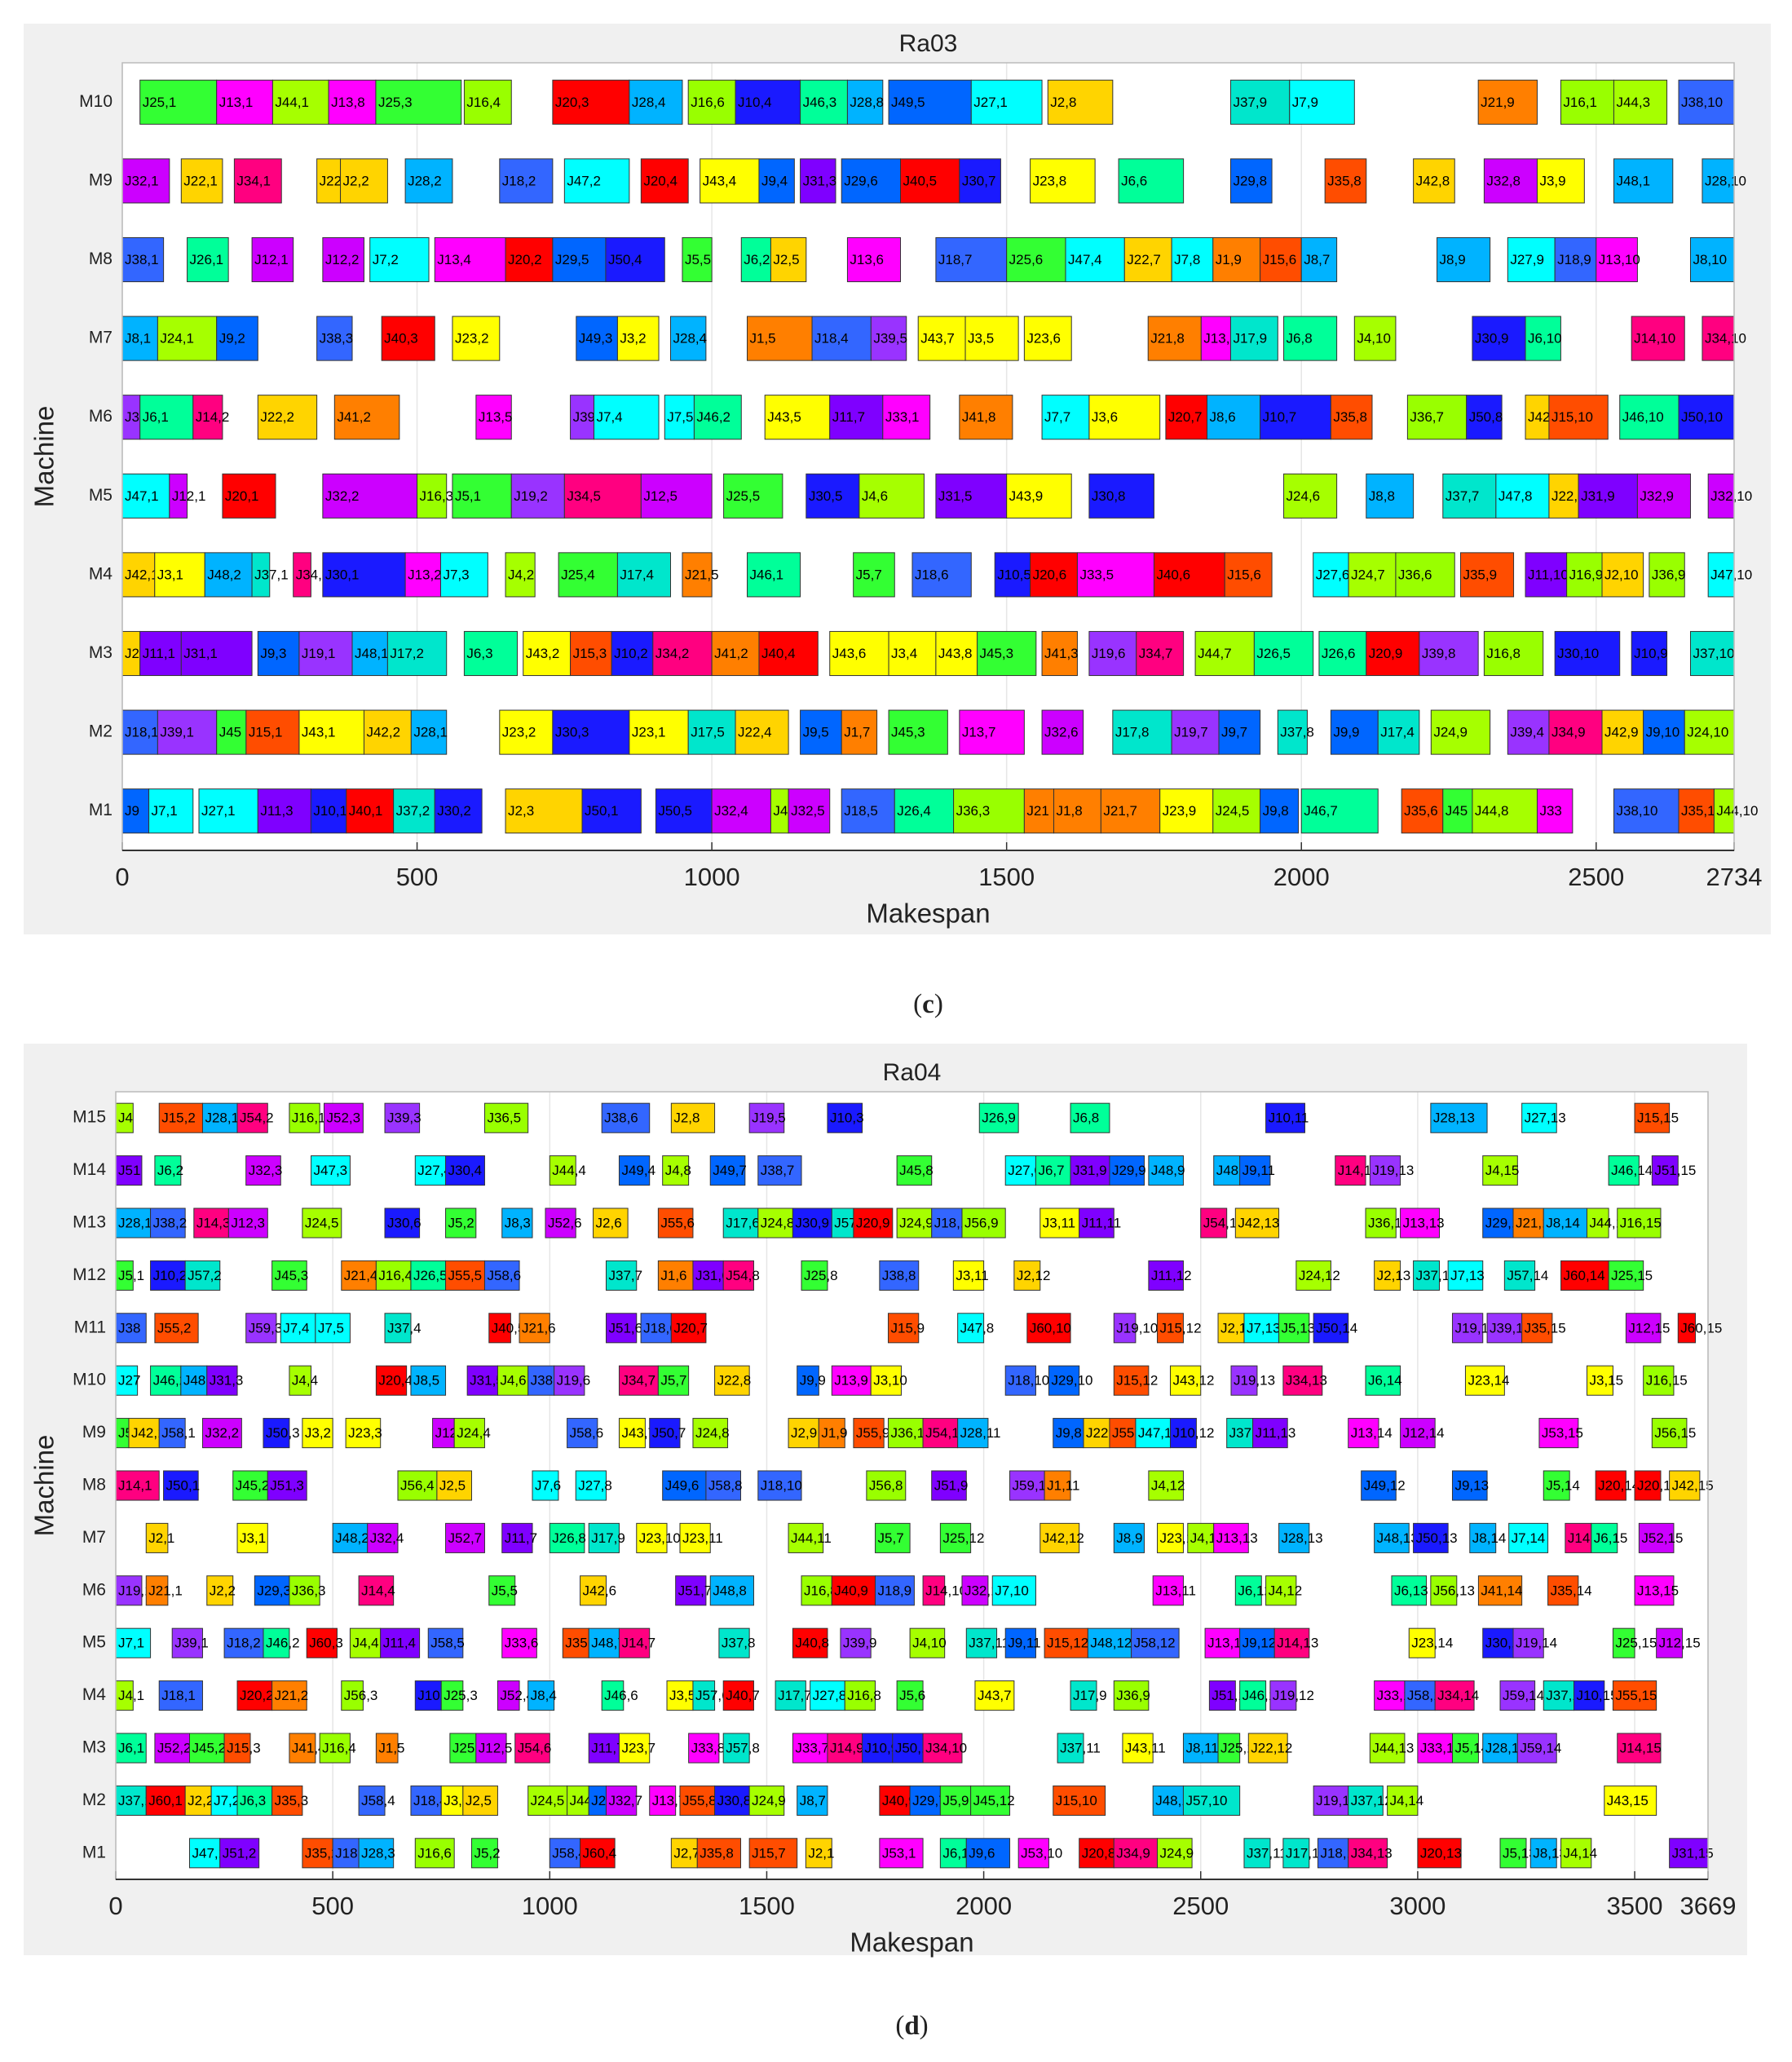  What do you see at coordinates (743, 1695) in the screenshot?
I see `operation-label: J40,7` at bounding box center [743, 1695].